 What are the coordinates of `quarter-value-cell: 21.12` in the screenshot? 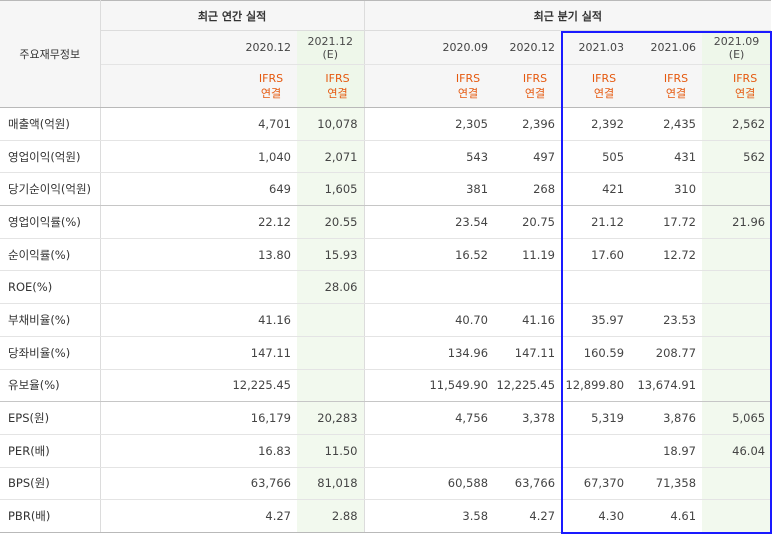 It's located at (596, 222).